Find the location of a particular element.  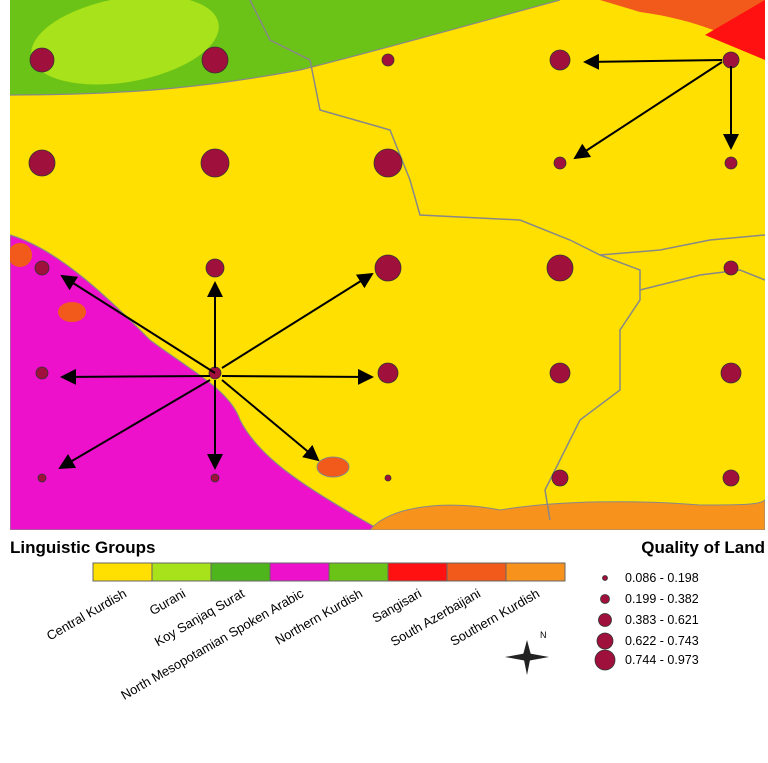

quality-title: Quality of Land is located at coordinates (703, 547).